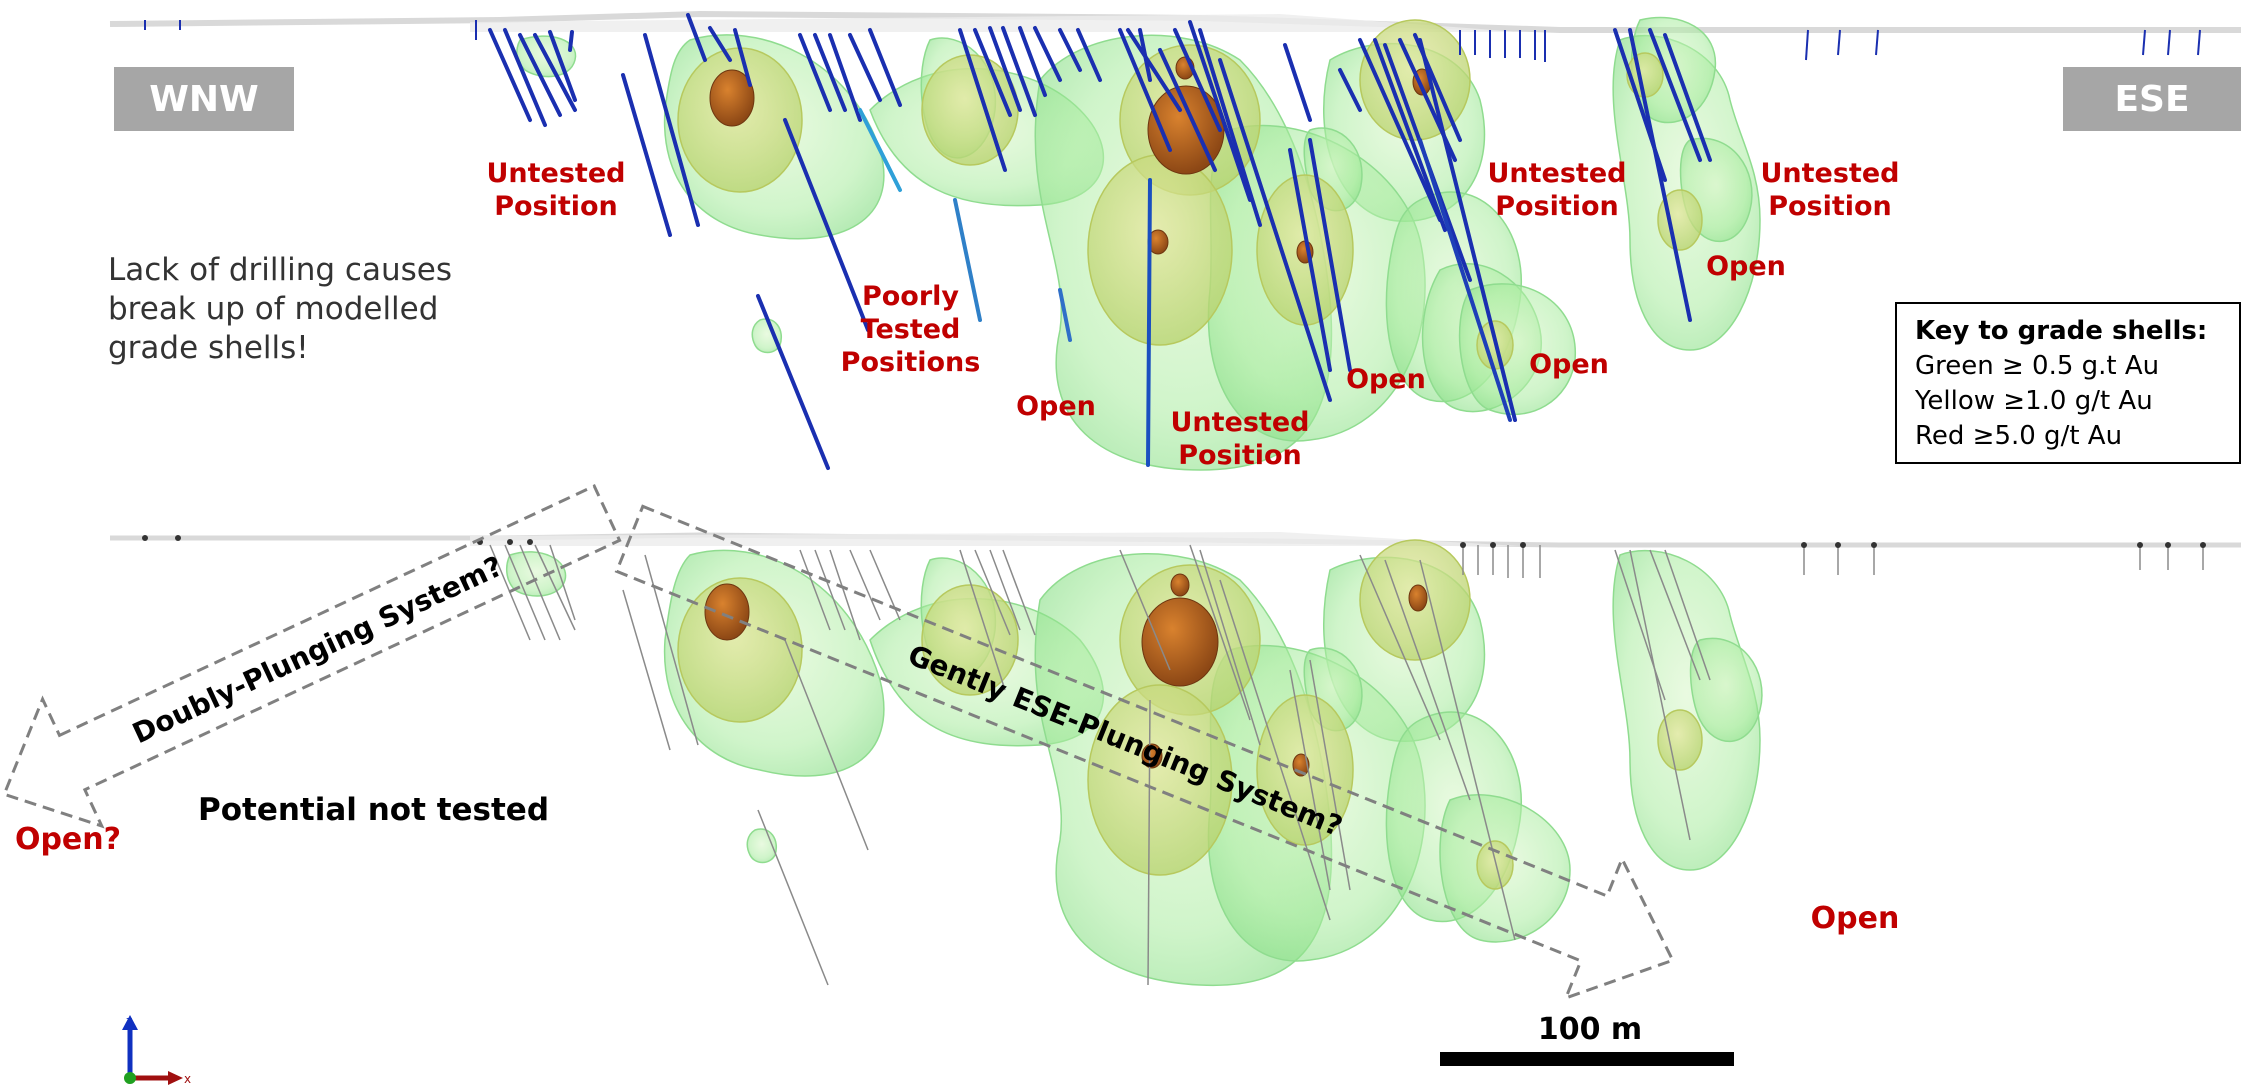 This screenshot has height=1088, width=2241. Describe the element at coordinates (2152, 99) in the screenshot. I see `ese-direction-label: ESE` at that location.